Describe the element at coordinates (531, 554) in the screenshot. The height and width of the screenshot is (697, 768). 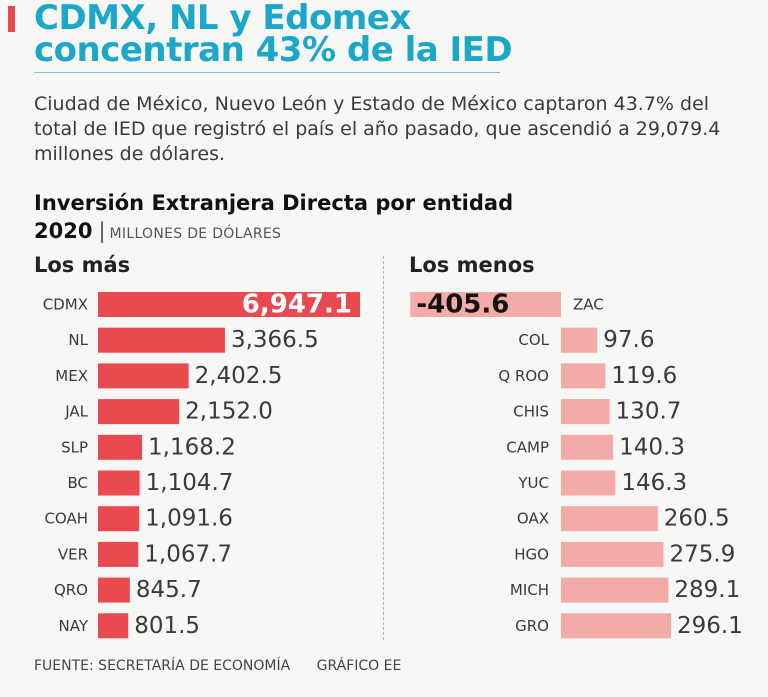
I see `category-label: HGO` at that location.